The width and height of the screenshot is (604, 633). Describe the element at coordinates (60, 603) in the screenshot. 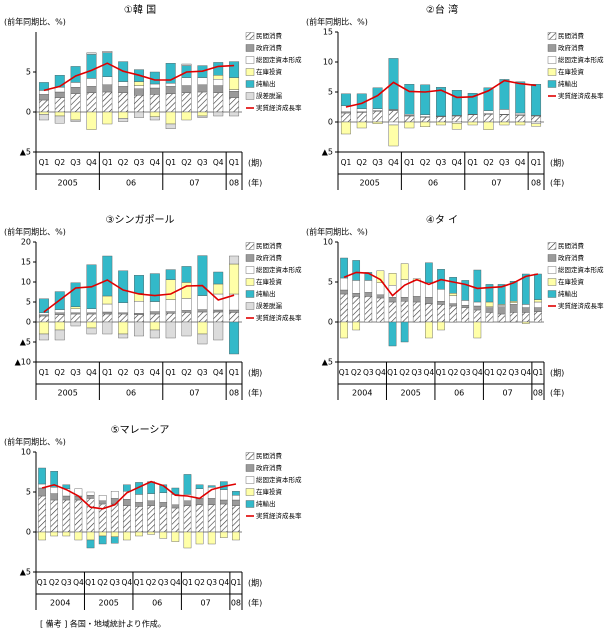

I see `year-label: 2004` at that location.